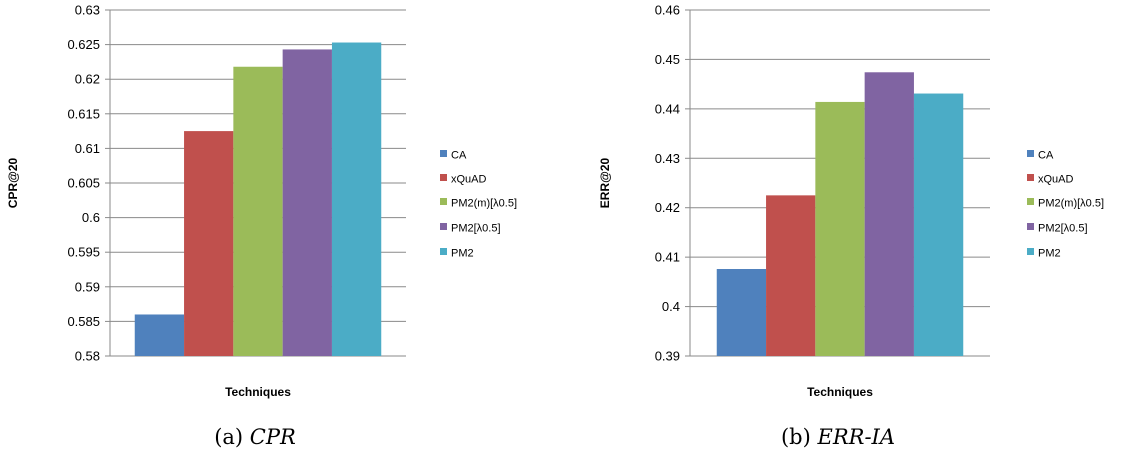 The image size is (1128, 461). I want to click on caption-prefix: (b), so click(799, 437).